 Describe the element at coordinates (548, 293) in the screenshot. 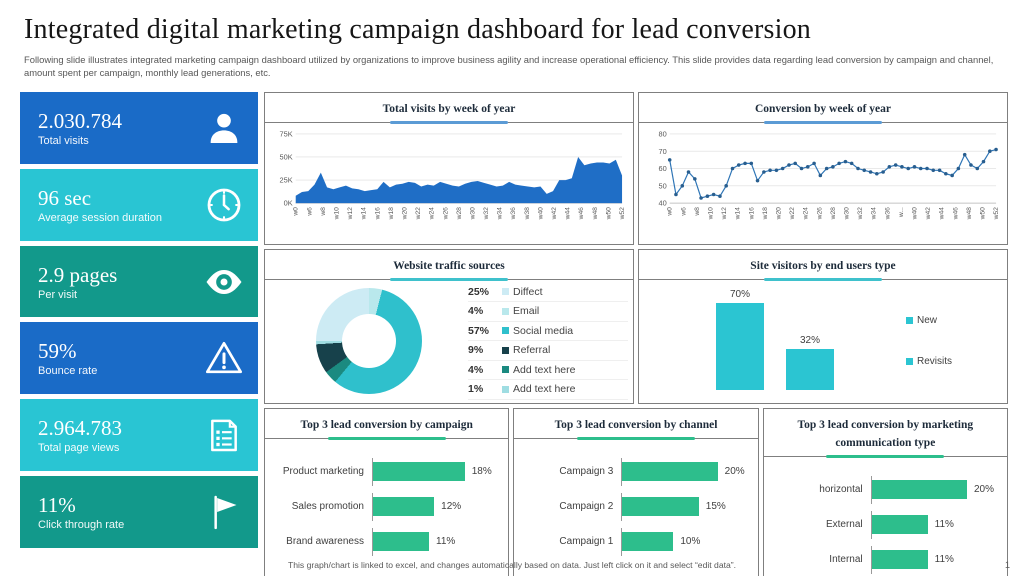

I see `legend-row: 25% Diffect` at that location.